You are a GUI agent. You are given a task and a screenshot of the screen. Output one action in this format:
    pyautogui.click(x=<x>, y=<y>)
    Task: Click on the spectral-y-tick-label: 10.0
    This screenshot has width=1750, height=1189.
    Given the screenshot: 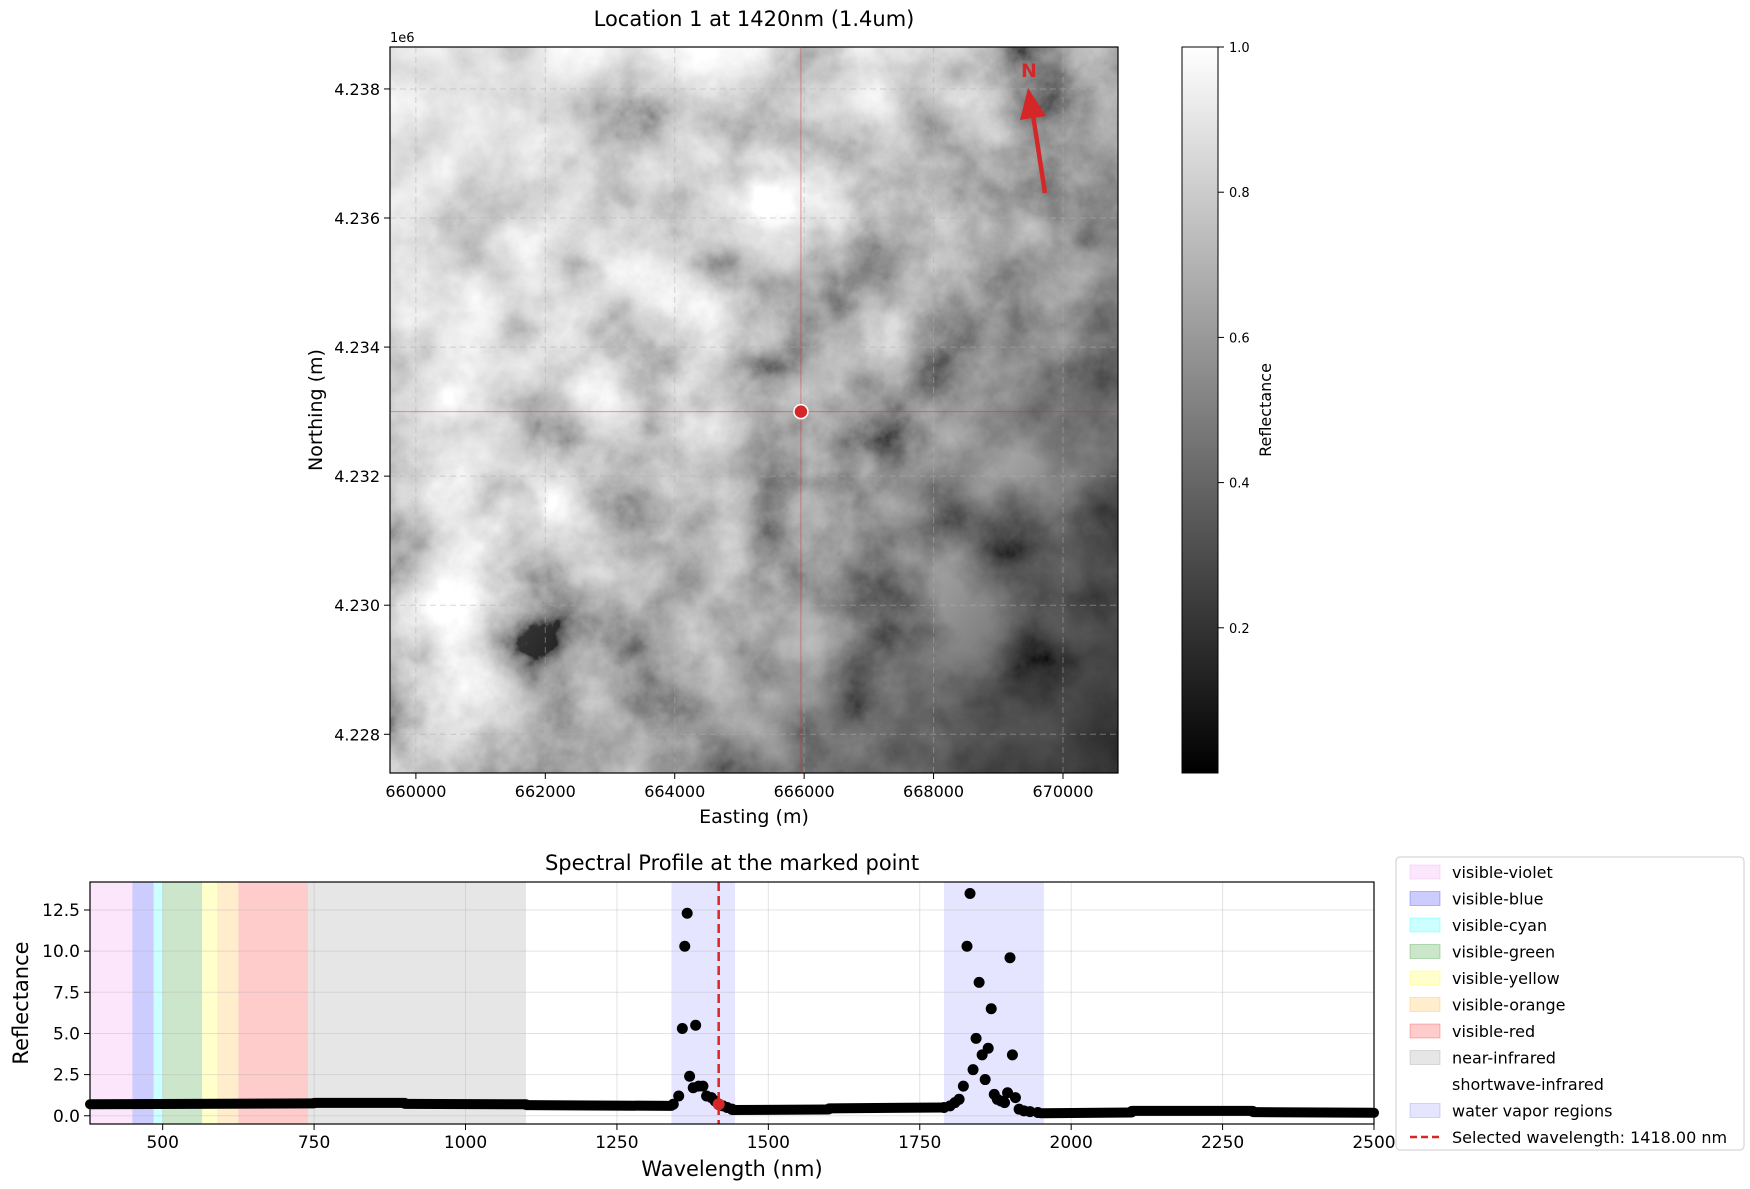 What is the action you would take?
    pyautogui.click(x=61, y=952)
    